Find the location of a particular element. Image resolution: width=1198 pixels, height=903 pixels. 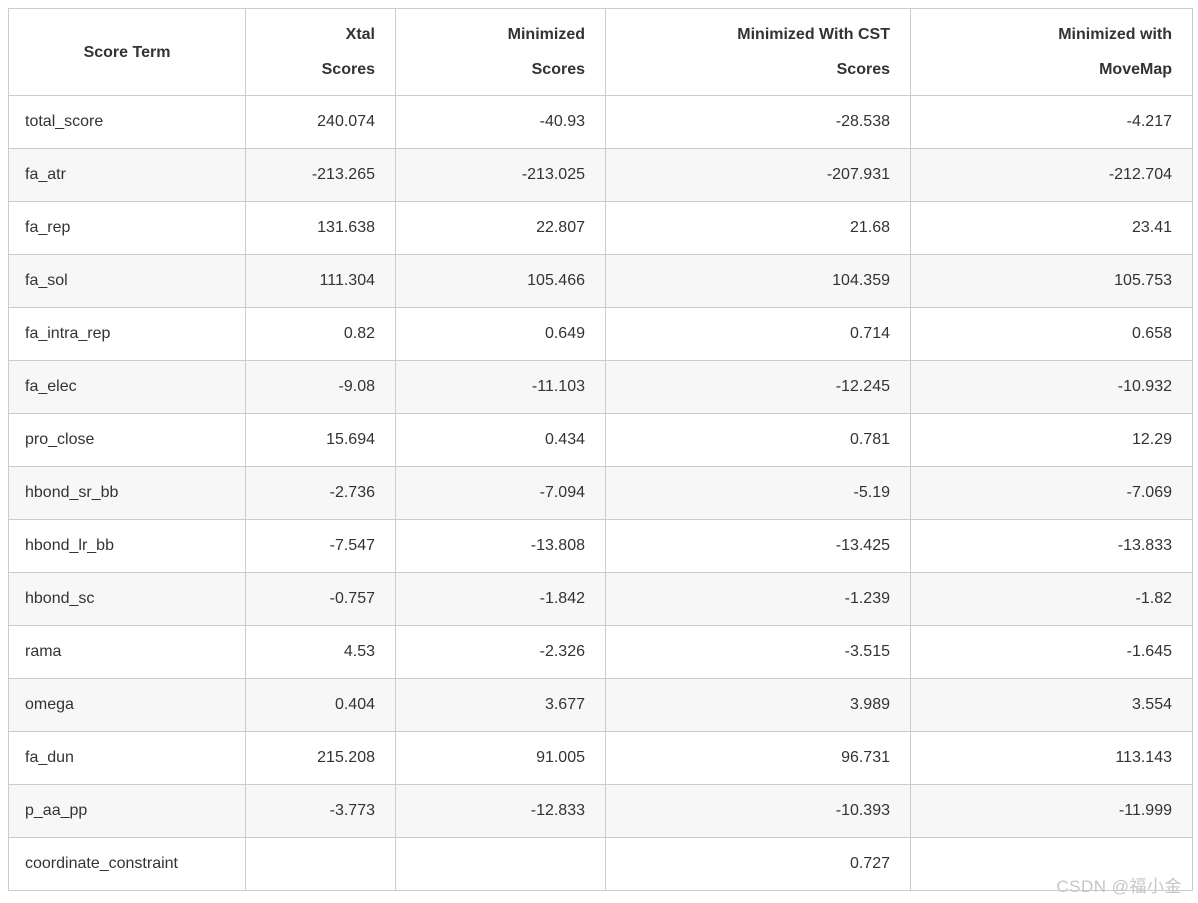

xtal-score-cell: 15.694 is located at coordinates (320, 440).